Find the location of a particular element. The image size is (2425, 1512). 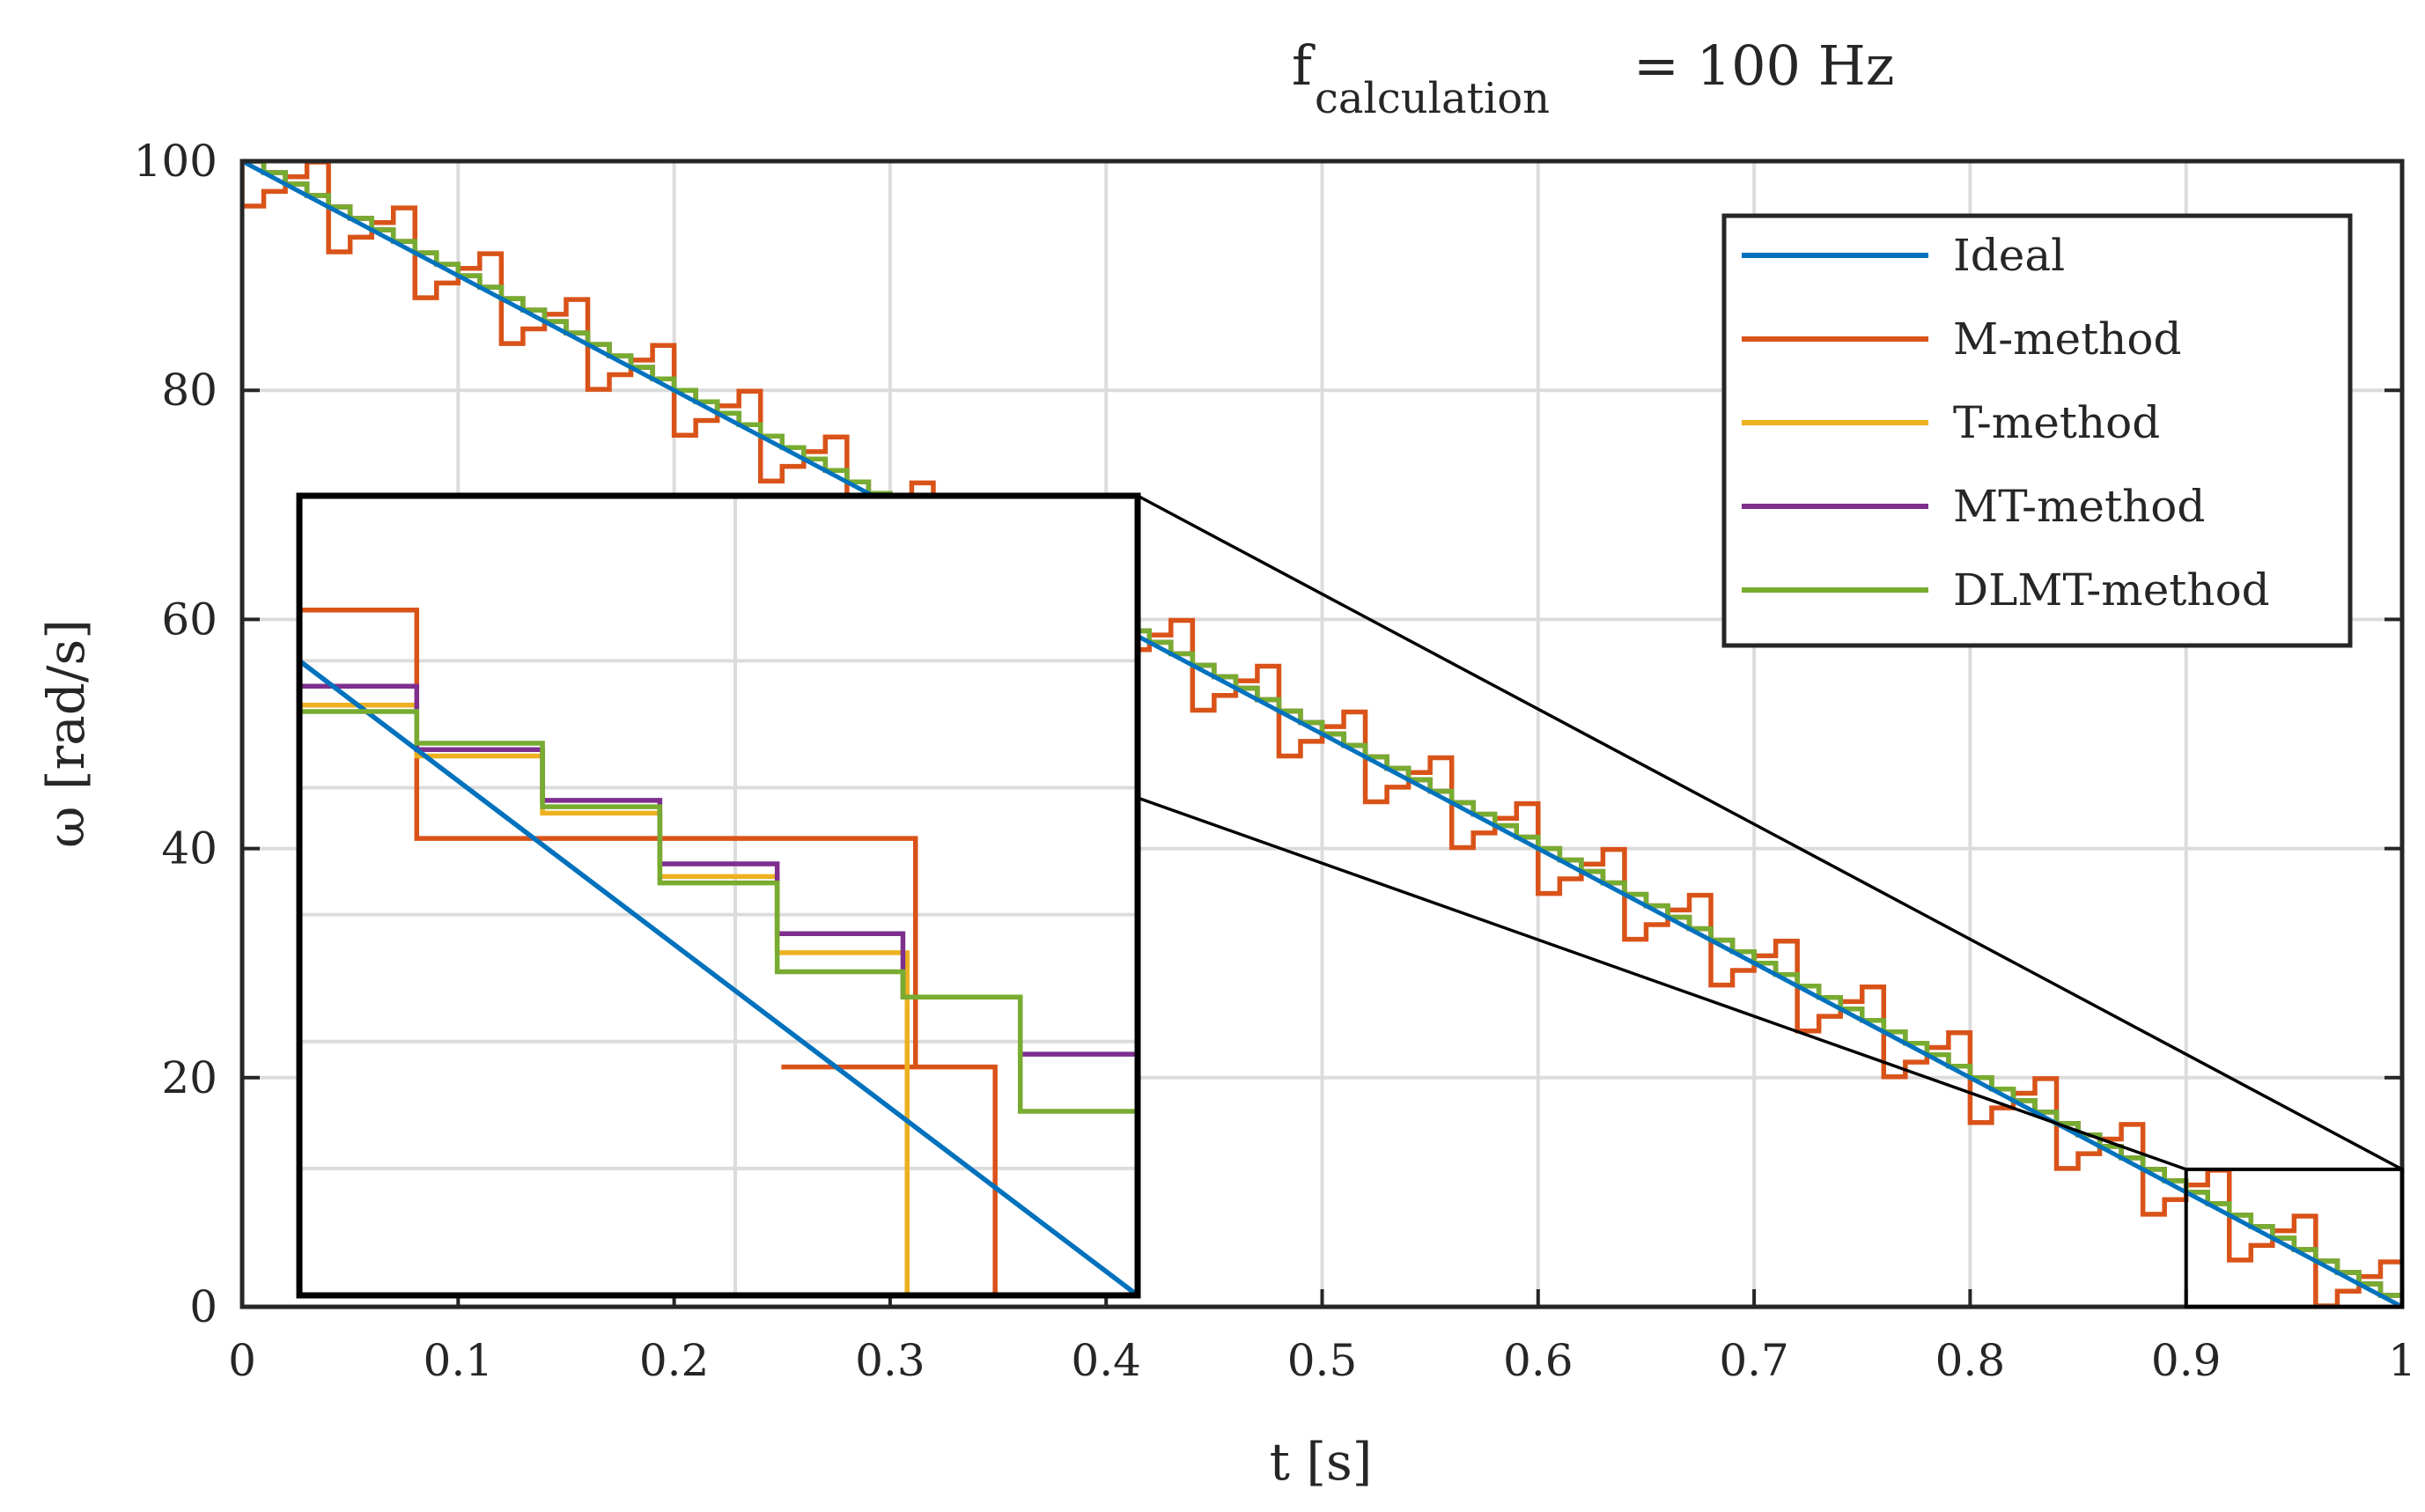

y-tick-label: 60 is located at coordinates (189, 620).